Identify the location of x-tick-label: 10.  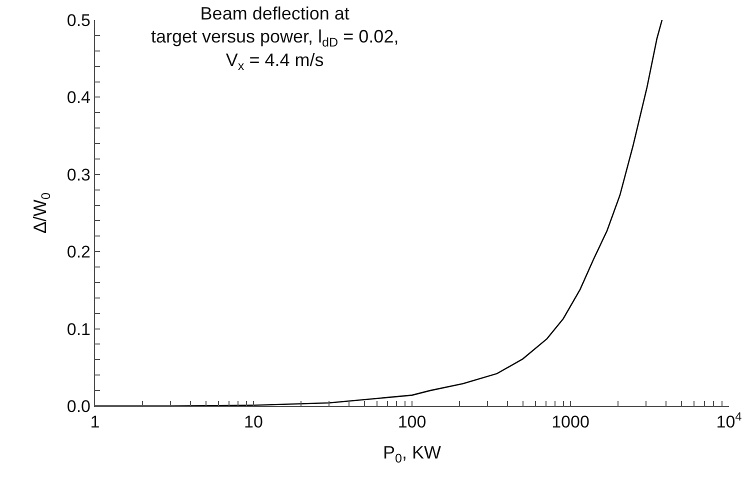
(253, 422).